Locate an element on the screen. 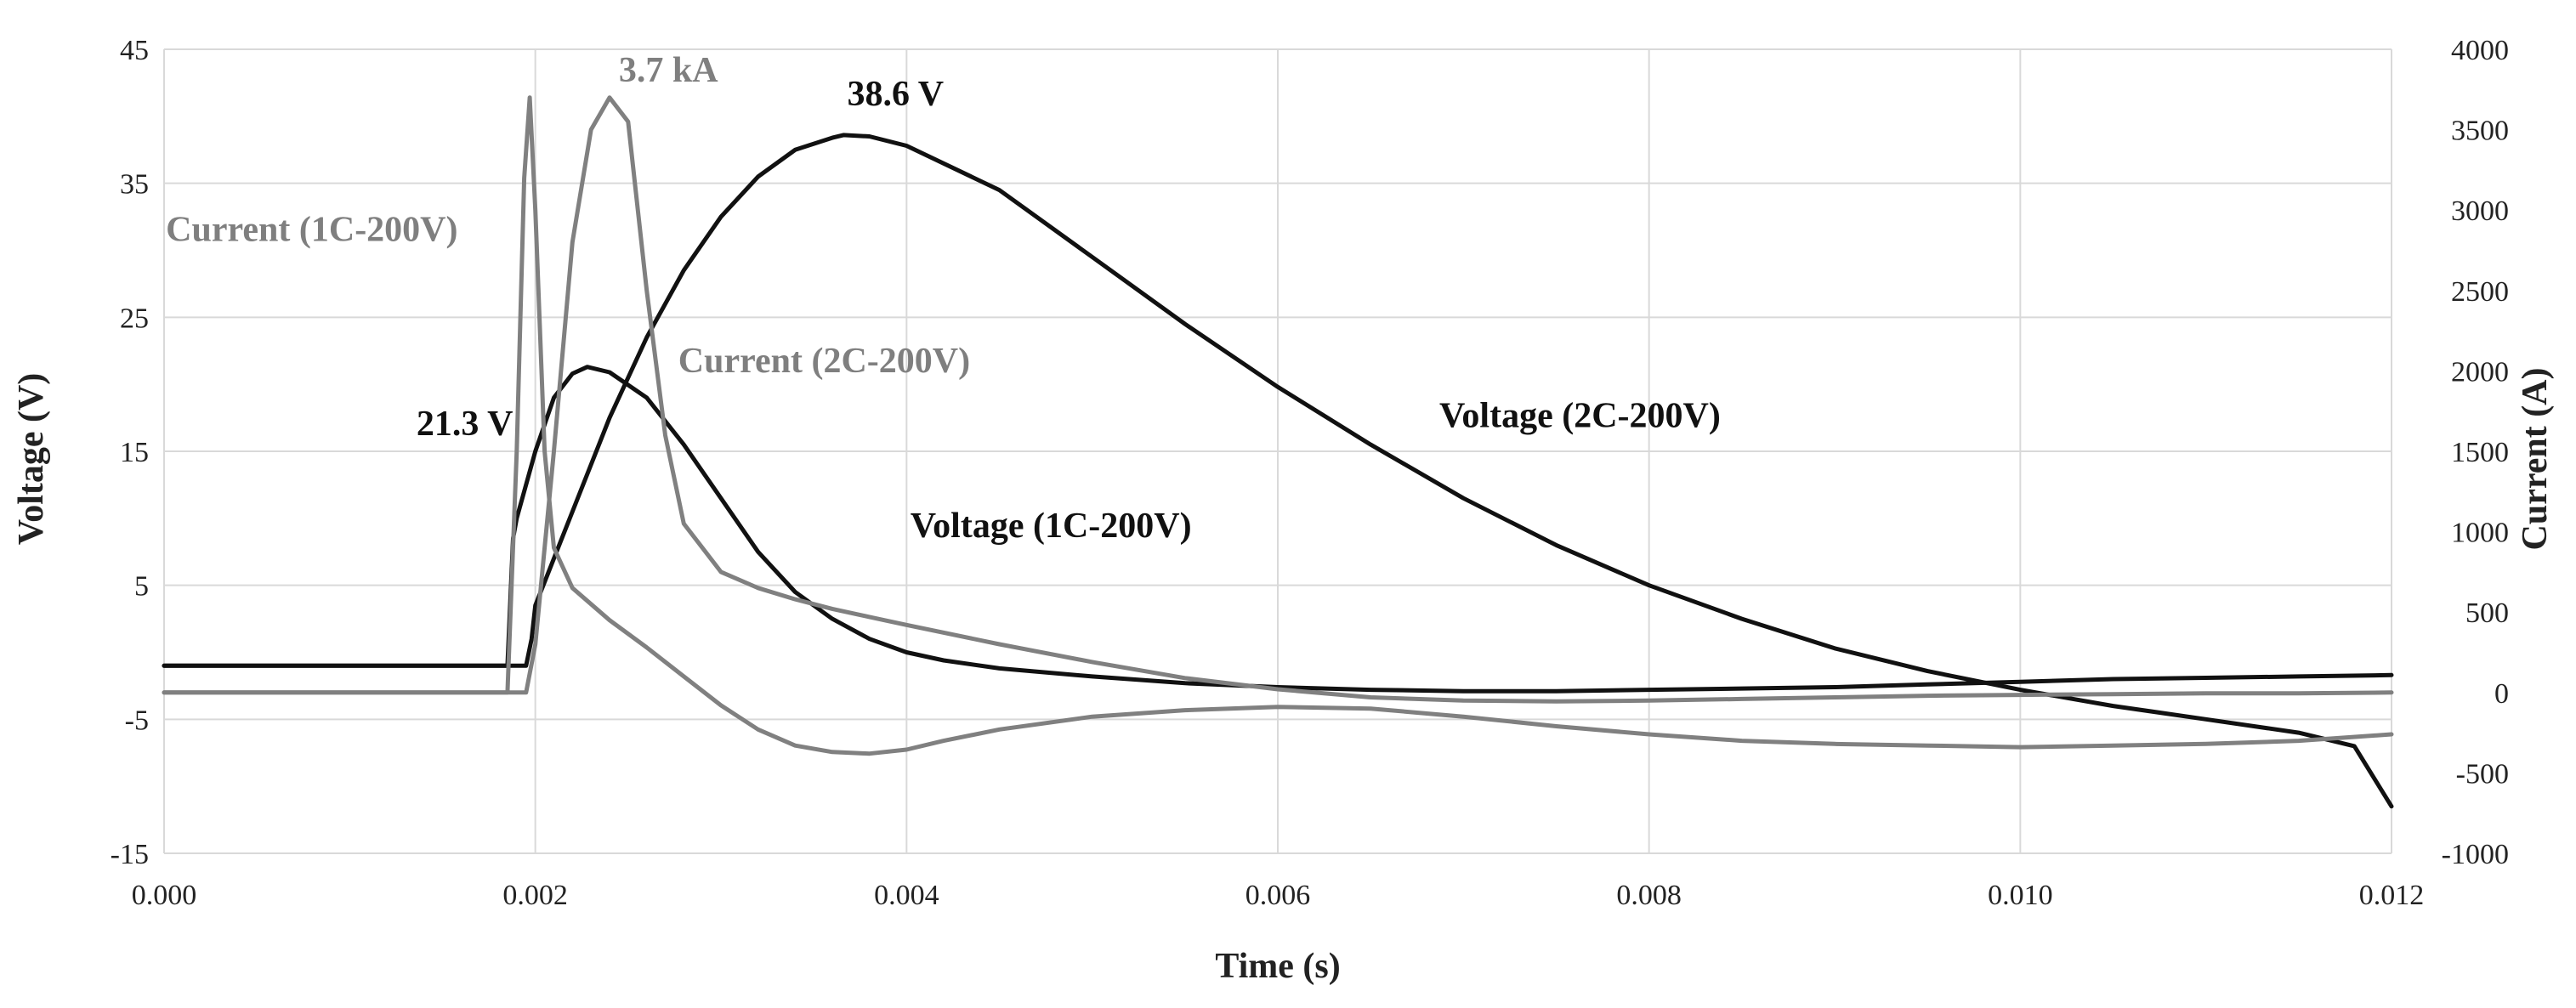  annotation-label: Voltage (2C-200V) is located at coordinates (1580, 416).